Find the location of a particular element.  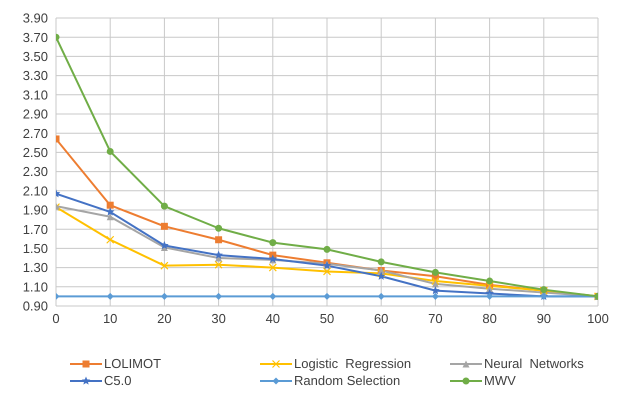

x-tick-label: 30 is located at coordinates (218, 318).